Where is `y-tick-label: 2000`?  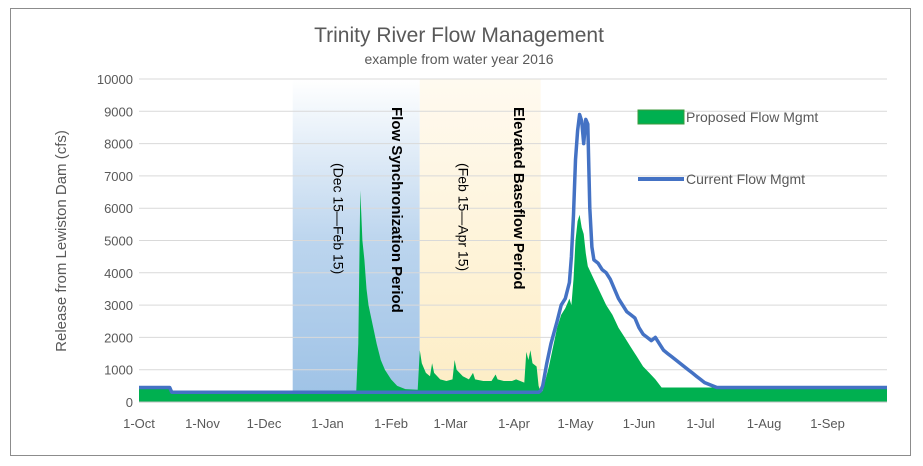
y-tick-label: 2000 is located at coordinates (118, 337).